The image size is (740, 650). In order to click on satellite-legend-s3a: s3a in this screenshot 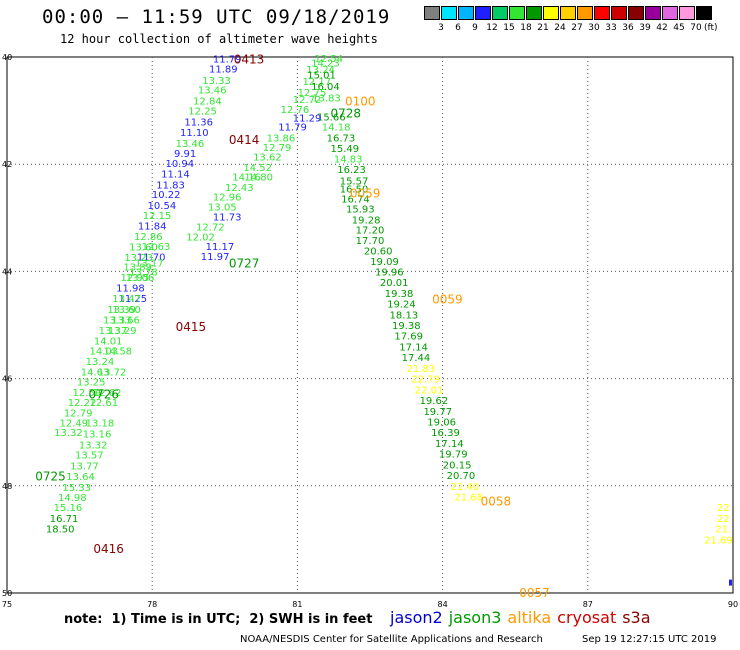, I will do `click(636, 617)`.